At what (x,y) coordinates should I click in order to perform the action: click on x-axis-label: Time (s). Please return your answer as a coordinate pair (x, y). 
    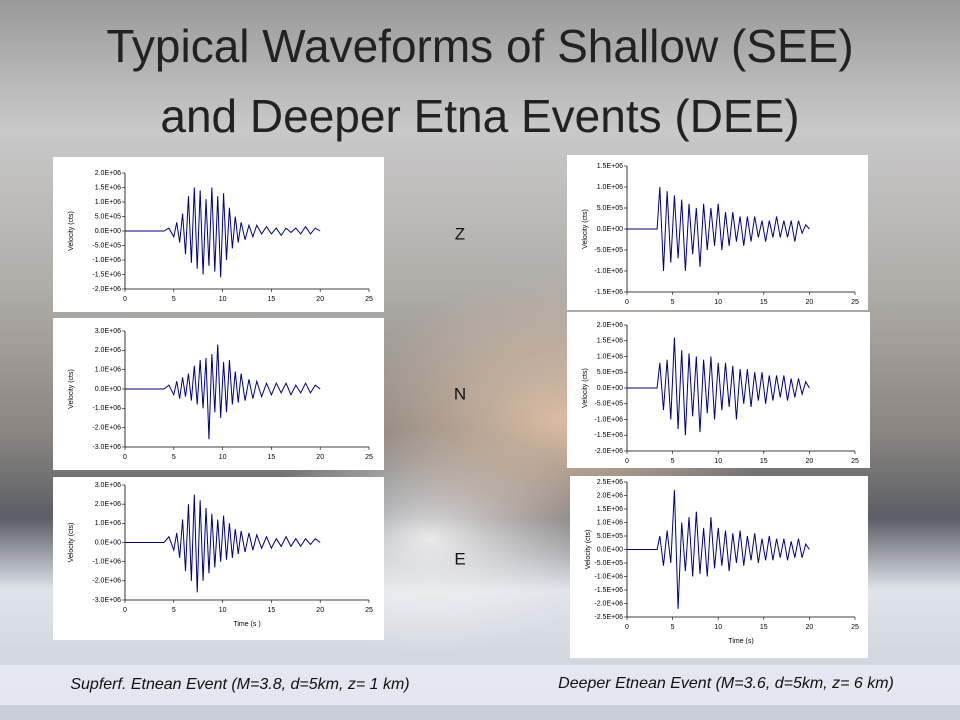
    Looking at the image, I should click on (740, 641).